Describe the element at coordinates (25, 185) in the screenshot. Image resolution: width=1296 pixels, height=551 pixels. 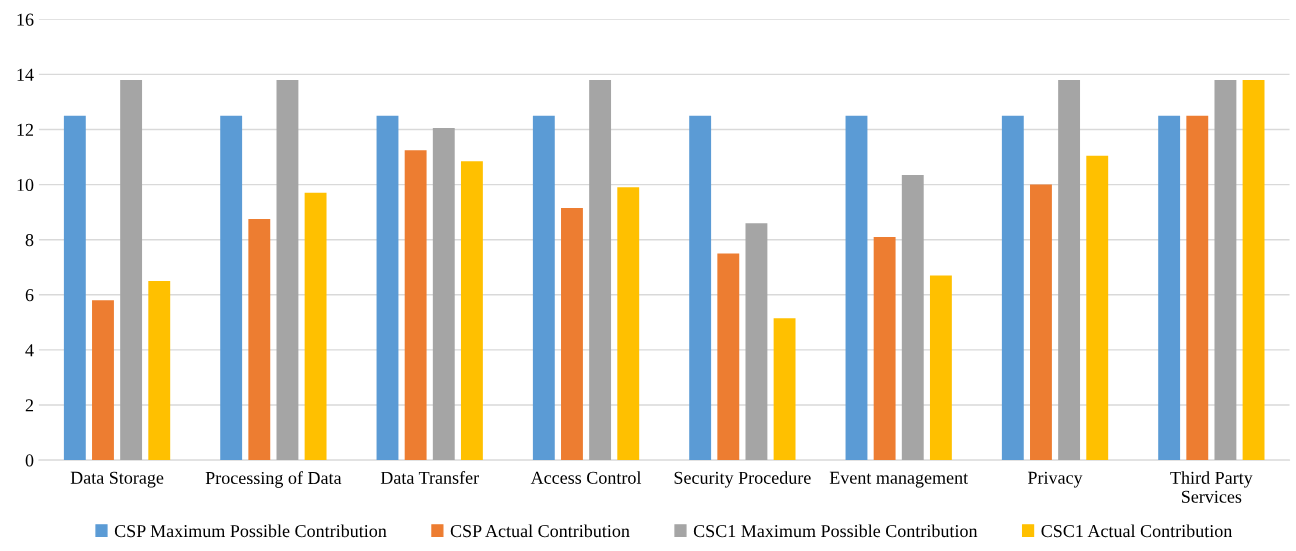
I see `y-tick-label: 10` at that location.